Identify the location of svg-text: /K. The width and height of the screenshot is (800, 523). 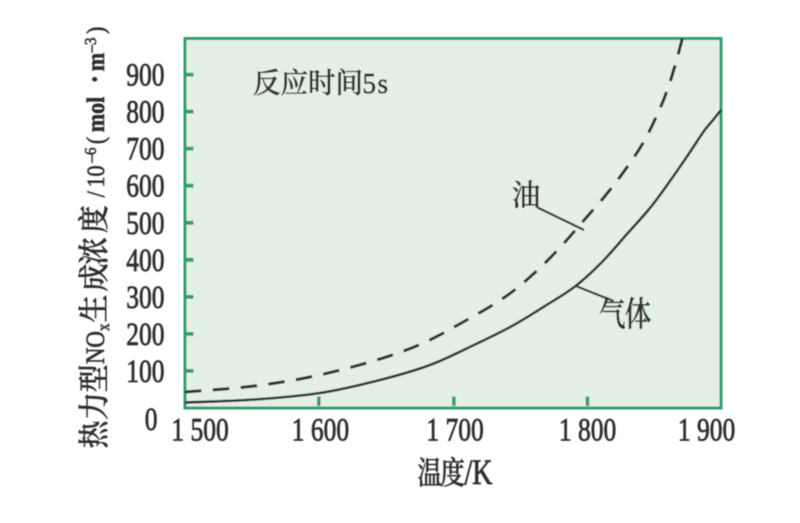
(479, 473).